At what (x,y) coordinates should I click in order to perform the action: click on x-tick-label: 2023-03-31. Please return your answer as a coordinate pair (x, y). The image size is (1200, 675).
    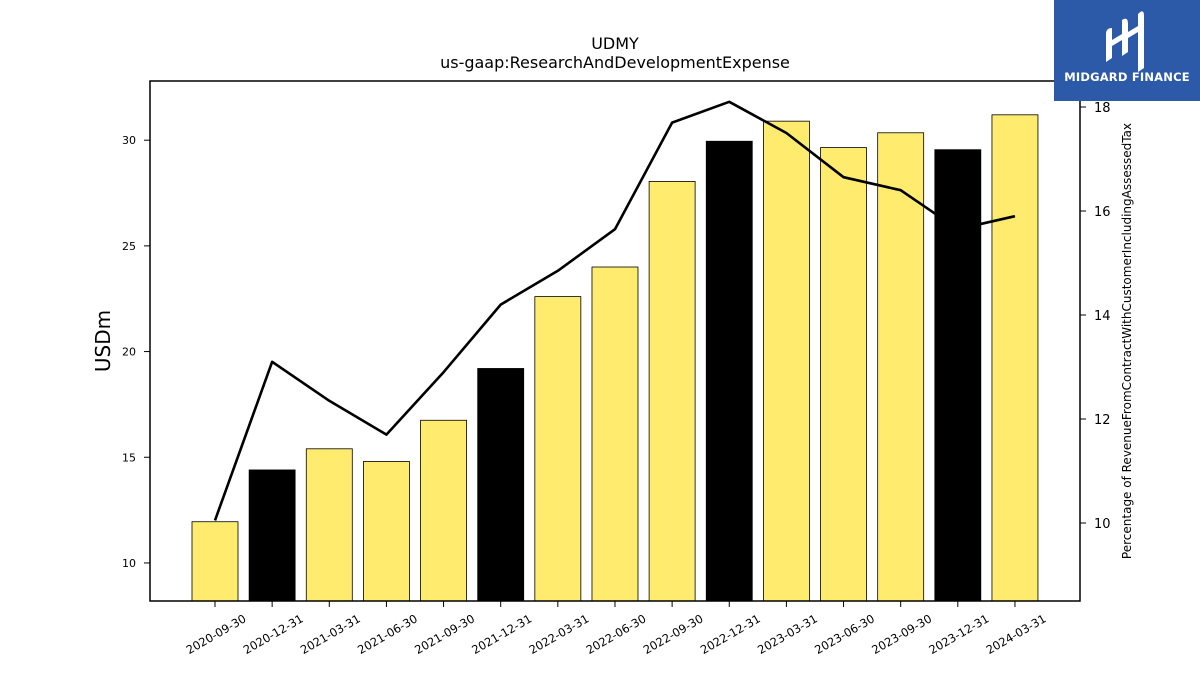
    Looking at the image, I should click on (787, 634).